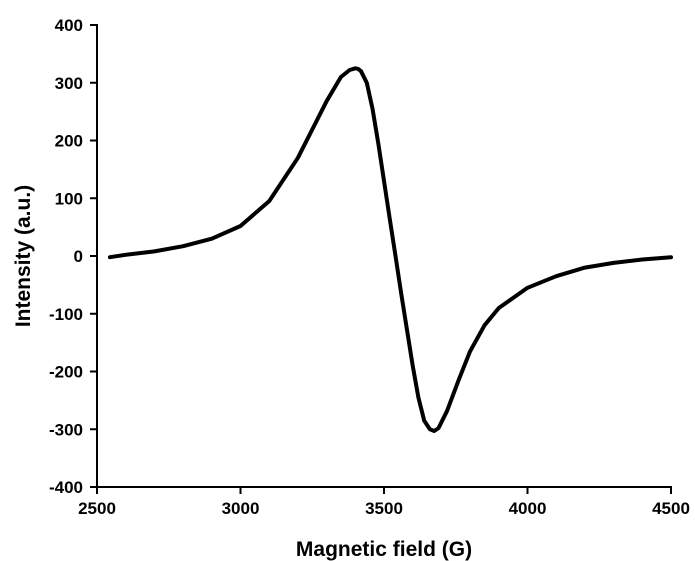 The image size is (695, 561). I want to click on x-axis-ticks: 2500 3000 3500 4000 4500, so click(384, 502).